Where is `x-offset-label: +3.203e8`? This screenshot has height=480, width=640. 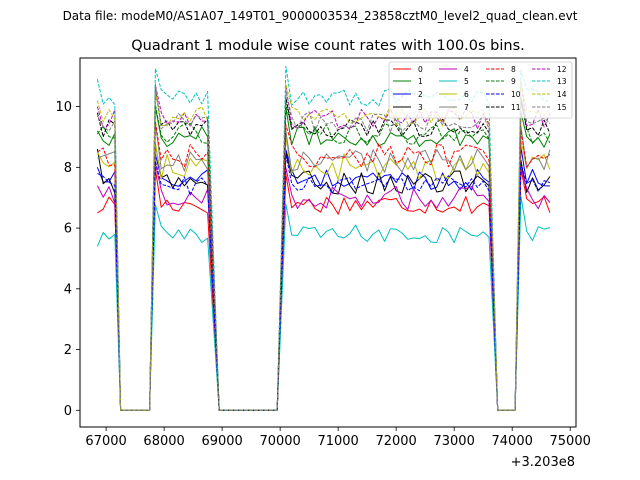 x-offset-label: +3.203e8 is located at coordinates (543, 462).